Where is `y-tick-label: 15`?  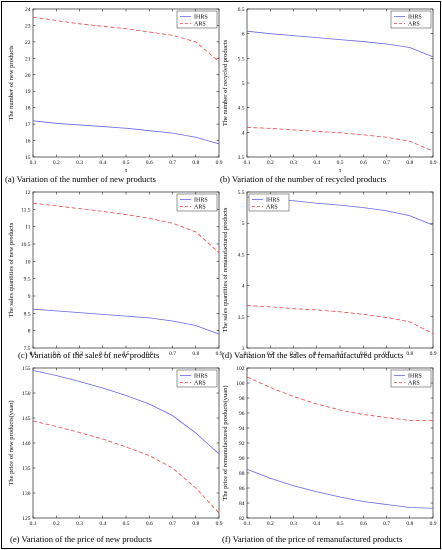 y-tick-label: 15 is located at coordinates (28, 158).